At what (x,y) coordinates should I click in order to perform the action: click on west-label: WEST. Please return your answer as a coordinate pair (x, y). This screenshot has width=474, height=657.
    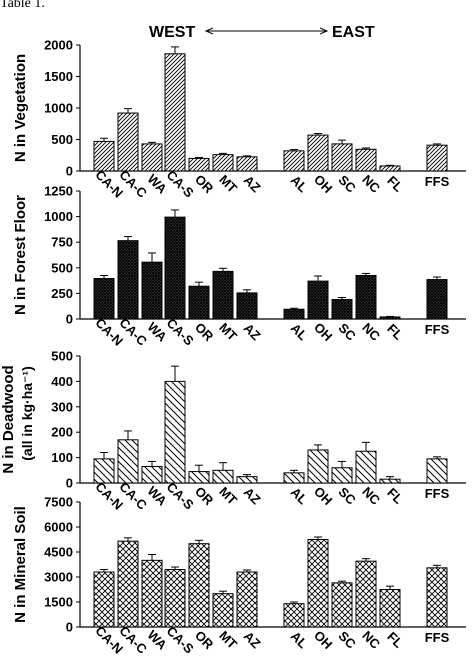
    Looking at the image, I should click on (172, 32).